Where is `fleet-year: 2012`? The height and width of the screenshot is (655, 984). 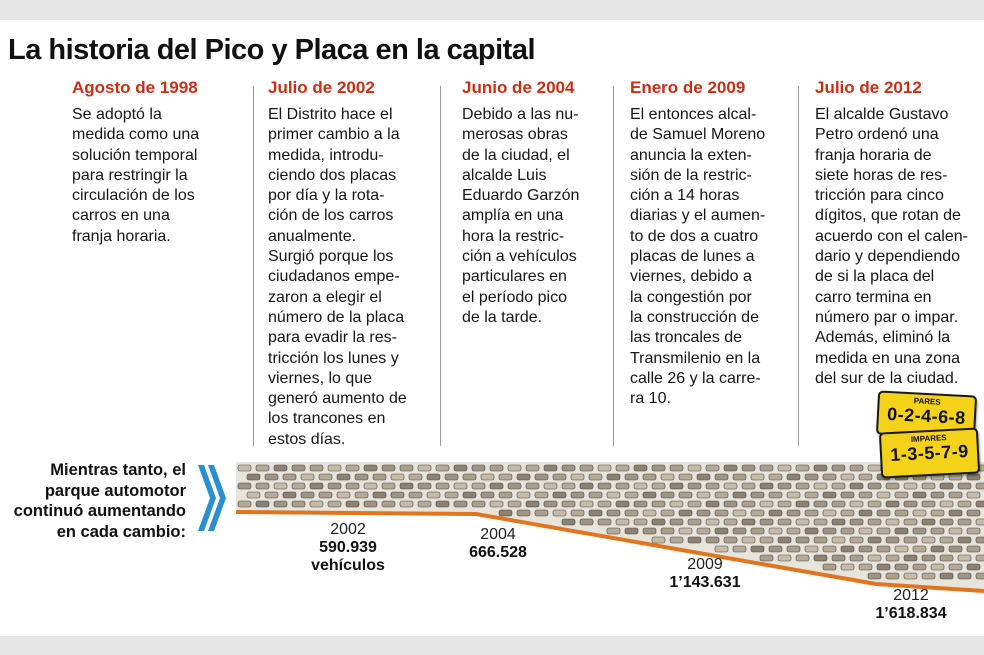 fleet-year: 2012 is located at coordinates (911, 595).